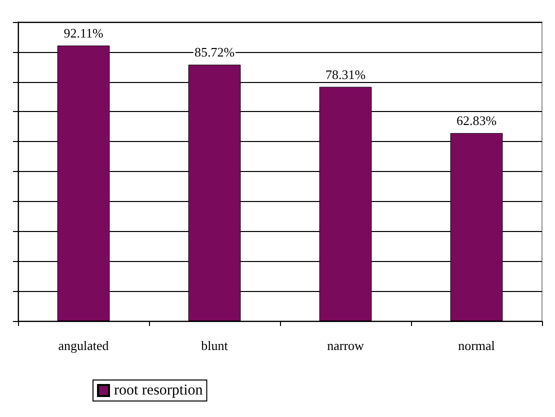 This screenshot has width=555, height=417. What do you see at coordinates (214, 52) in the screenshot?
I see `data-label: 85.72%` at bounding box center [214, 52].